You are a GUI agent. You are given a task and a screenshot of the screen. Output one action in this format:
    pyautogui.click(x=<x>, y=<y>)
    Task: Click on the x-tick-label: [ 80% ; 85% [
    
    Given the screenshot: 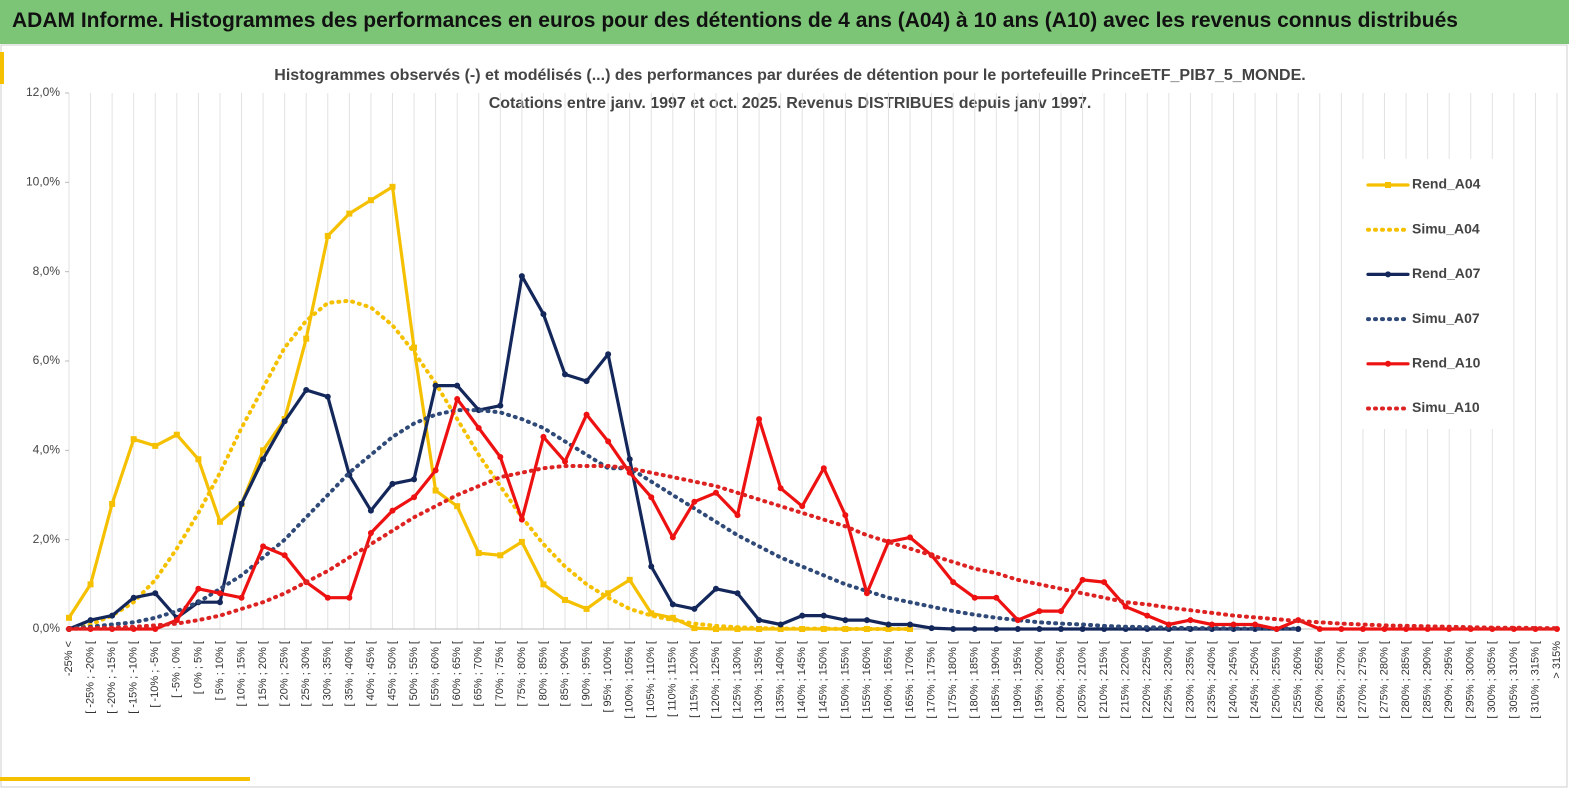 What is the action you would take?
    pyautogui.click(x=543, y=673)
    